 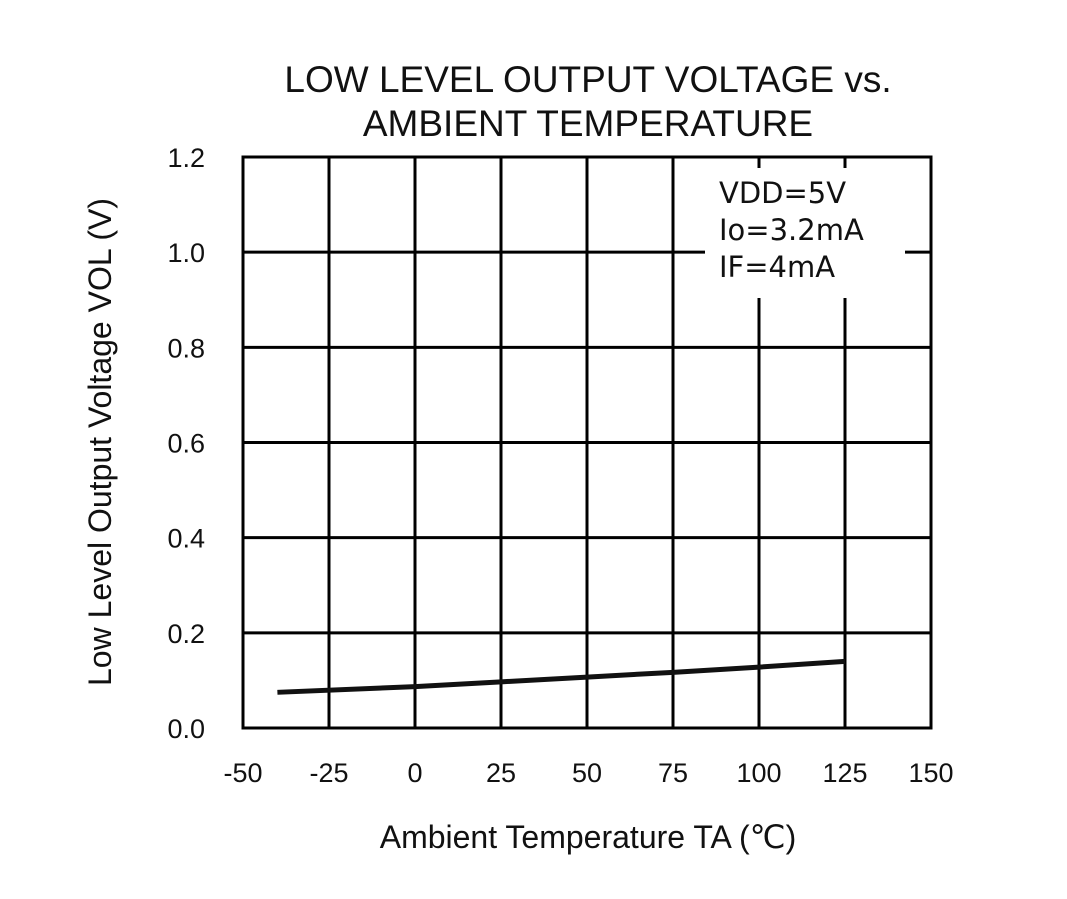 I want to click on x-tick-label: 0, so click(x=414, y=773).